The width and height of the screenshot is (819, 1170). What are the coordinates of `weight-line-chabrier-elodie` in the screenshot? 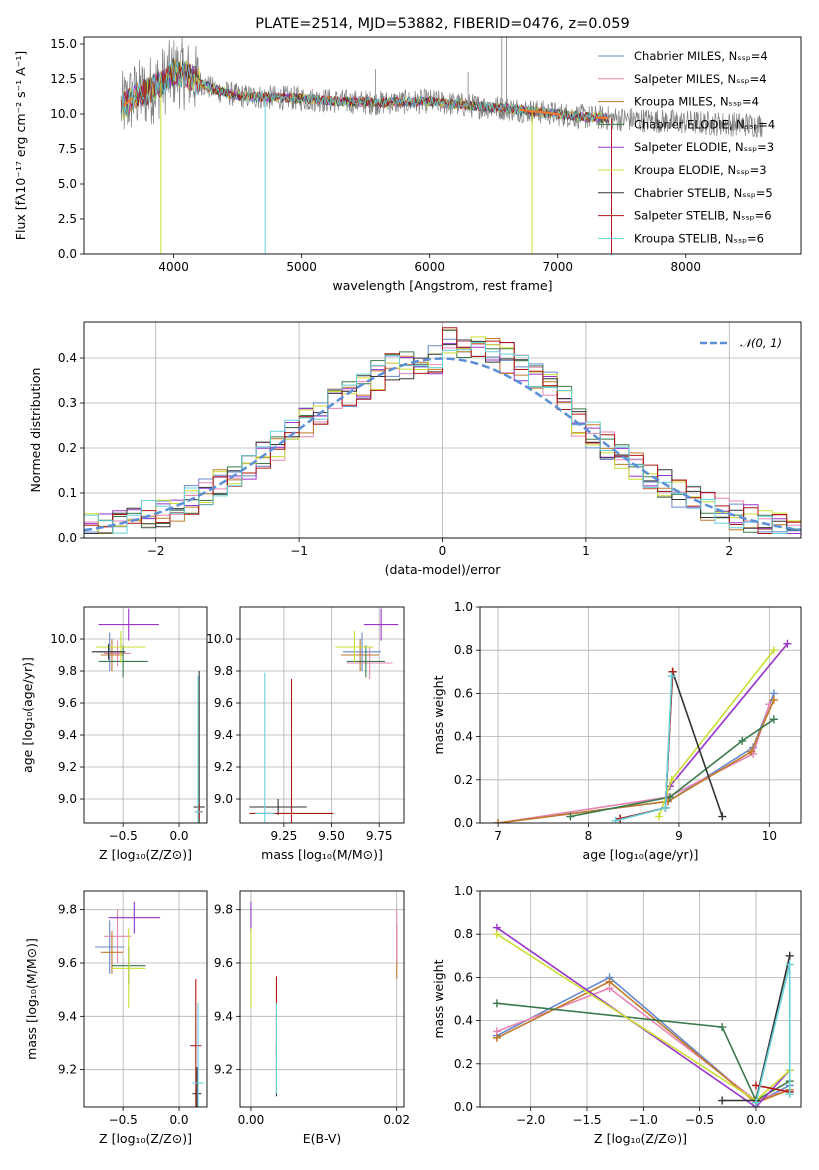 It's located at (643, 1052).